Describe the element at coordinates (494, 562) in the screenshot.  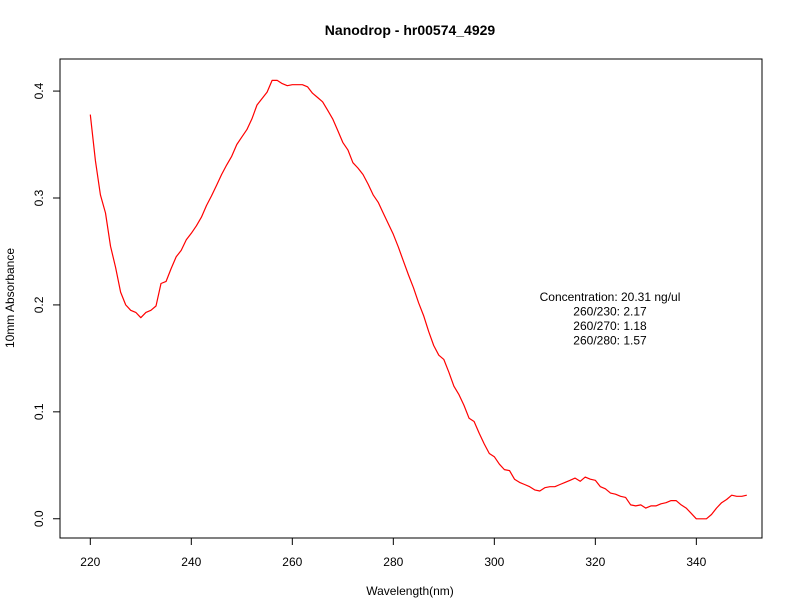
I see `x-tick-label: 300` at that location.